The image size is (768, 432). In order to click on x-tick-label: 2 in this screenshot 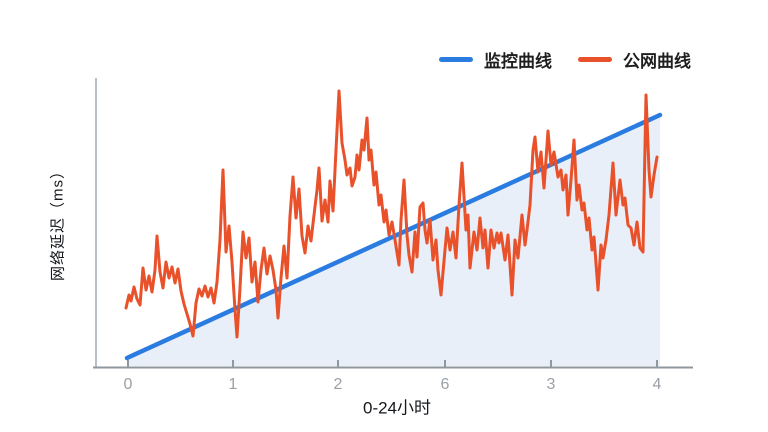, I will do `click(338, 384)`.